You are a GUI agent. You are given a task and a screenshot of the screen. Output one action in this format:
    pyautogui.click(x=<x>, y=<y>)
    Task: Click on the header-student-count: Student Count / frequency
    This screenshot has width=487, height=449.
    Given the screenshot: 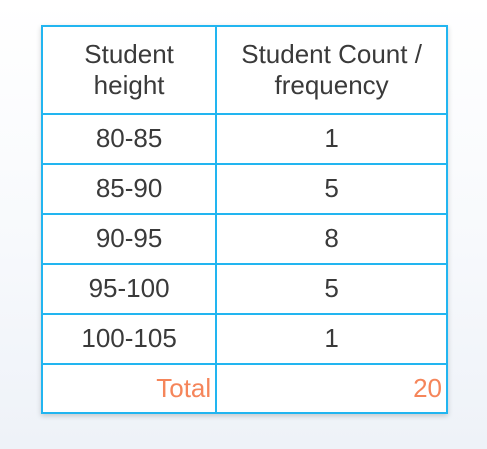 What is the action you would take?
    pyautogui.click(x=331, y=70)
    